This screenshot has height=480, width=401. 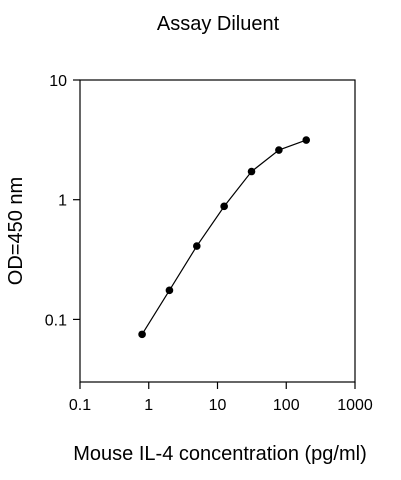 What do you see at coordinates (148, 405) in the screenshot?
I see `x-tick-label: 1` at bounding box center [148, 405].